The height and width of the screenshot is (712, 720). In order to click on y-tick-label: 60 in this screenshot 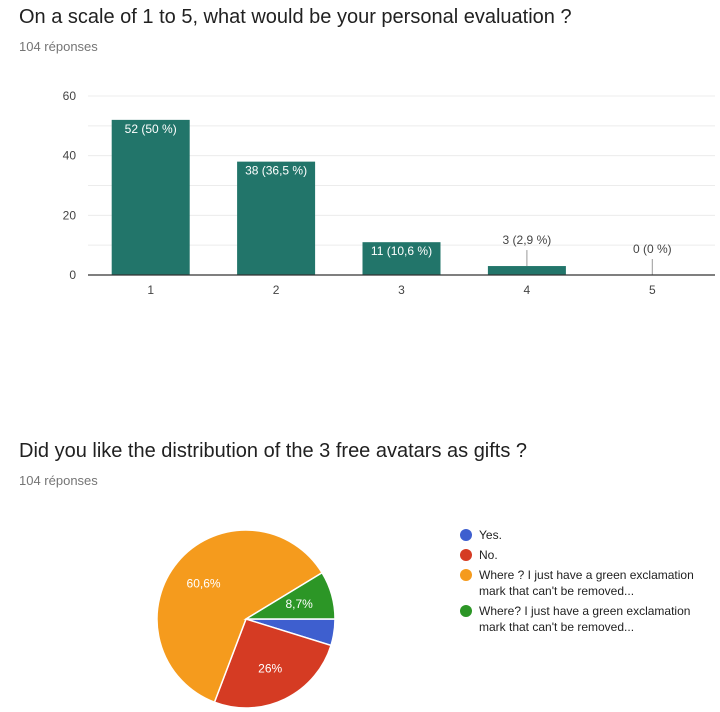, I will do `click(70, 96)`.